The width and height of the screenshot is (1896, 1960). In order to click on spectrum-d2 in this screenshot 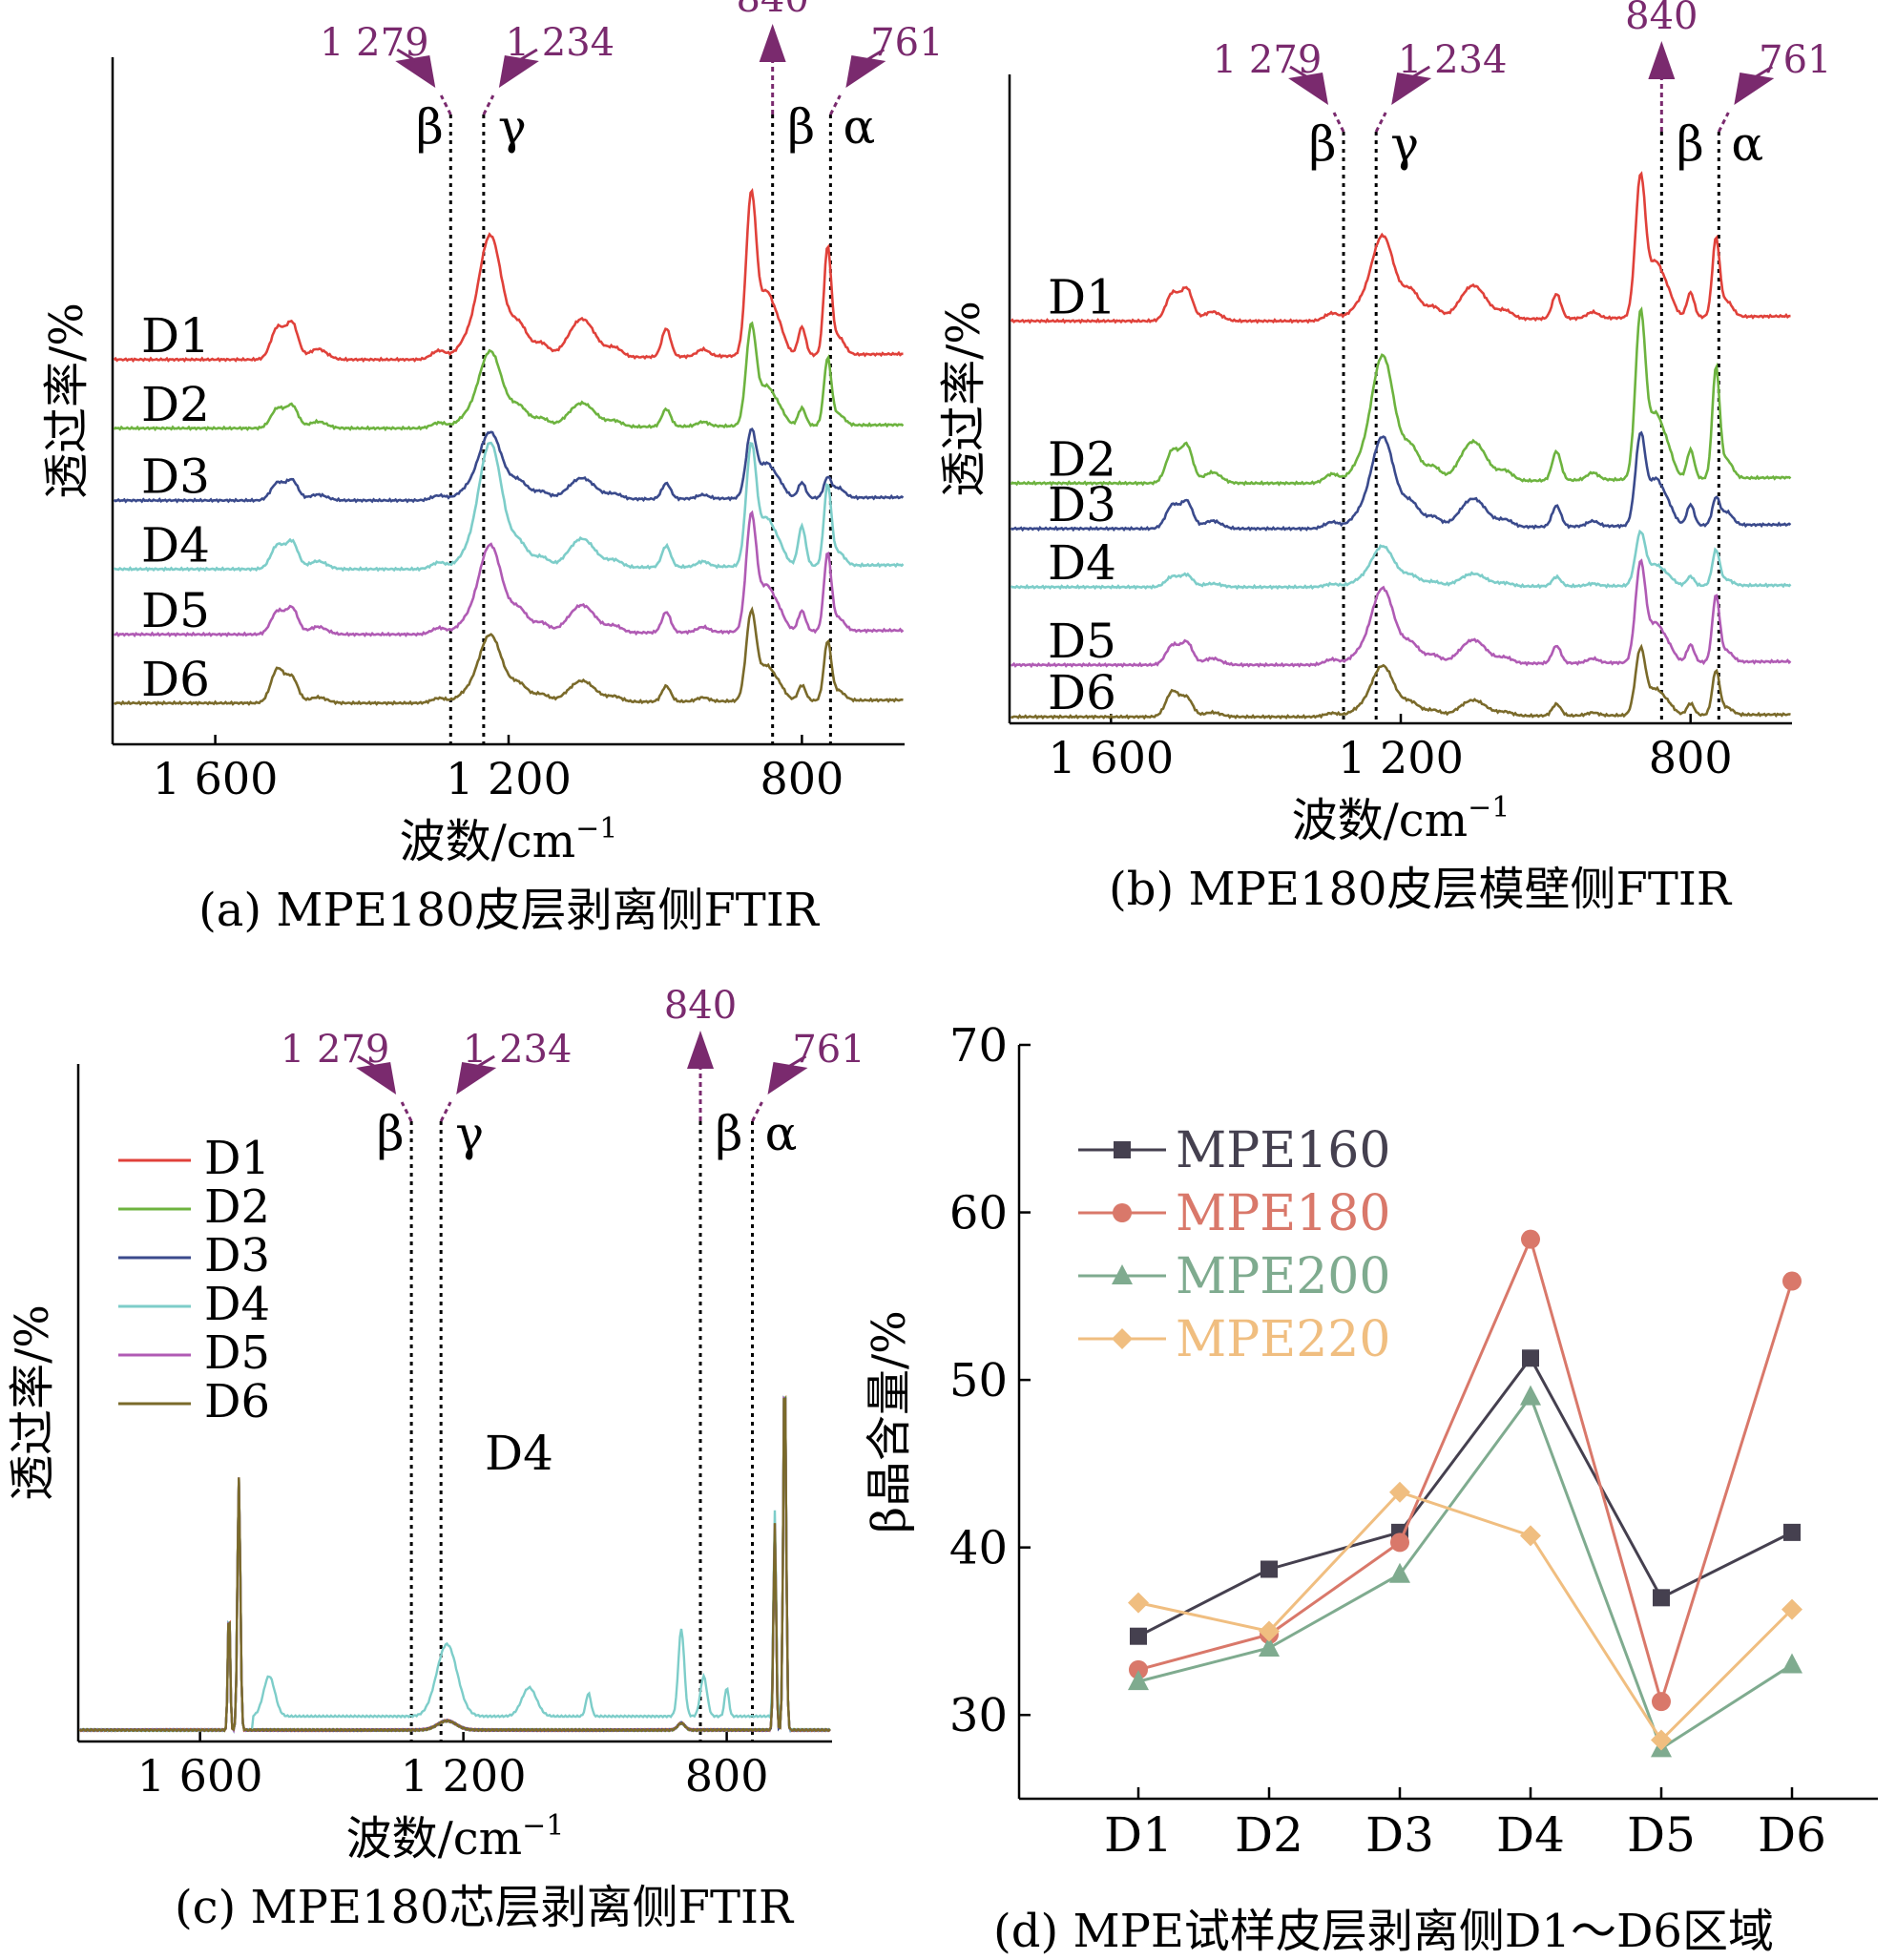, I will do `click(509, 376)`.